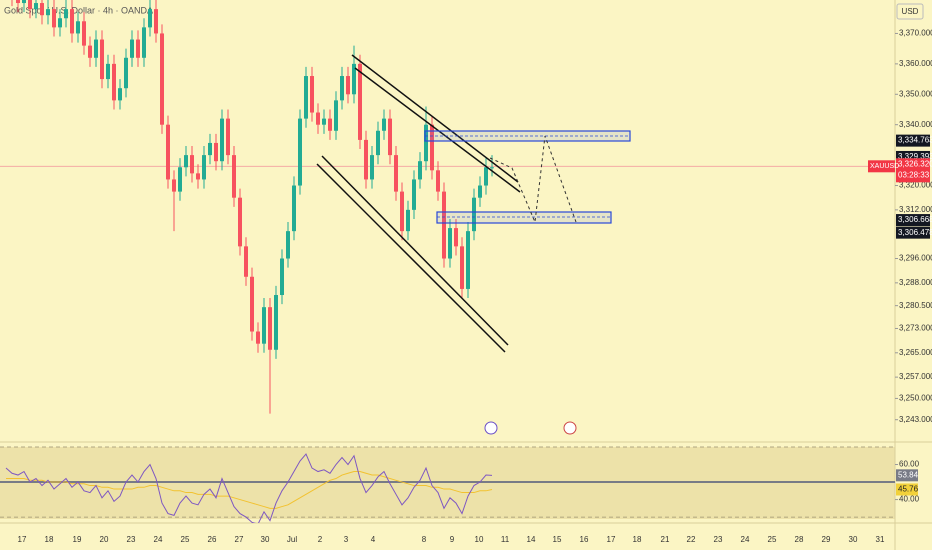 The height and width of the screenshot is (550, 932). What do you see at coordinates (584, 539) in the screenshot?
I see `x-tick-label: 16` at bounding box center [584, 539].